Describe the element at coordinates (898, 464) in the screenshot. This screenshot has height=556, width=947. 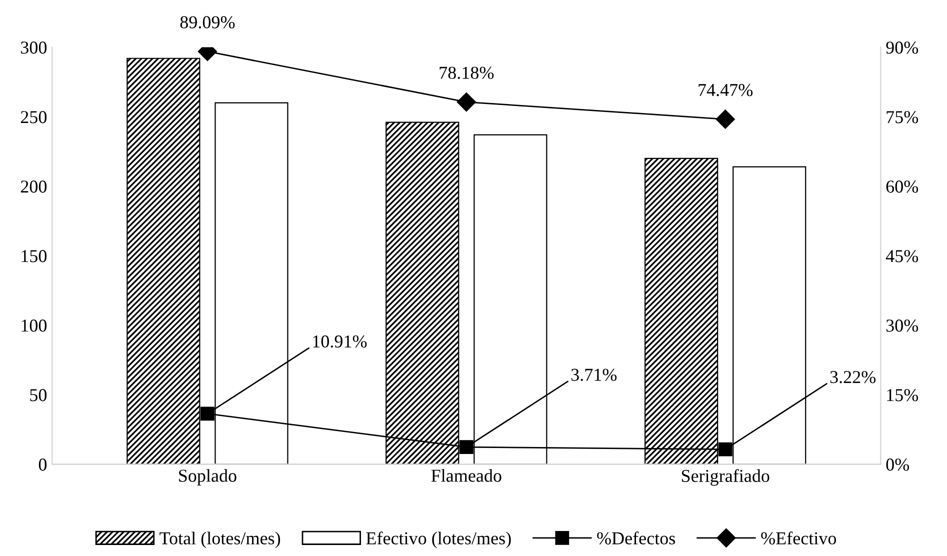
I see `y2-tick-label: 0%` at that location.